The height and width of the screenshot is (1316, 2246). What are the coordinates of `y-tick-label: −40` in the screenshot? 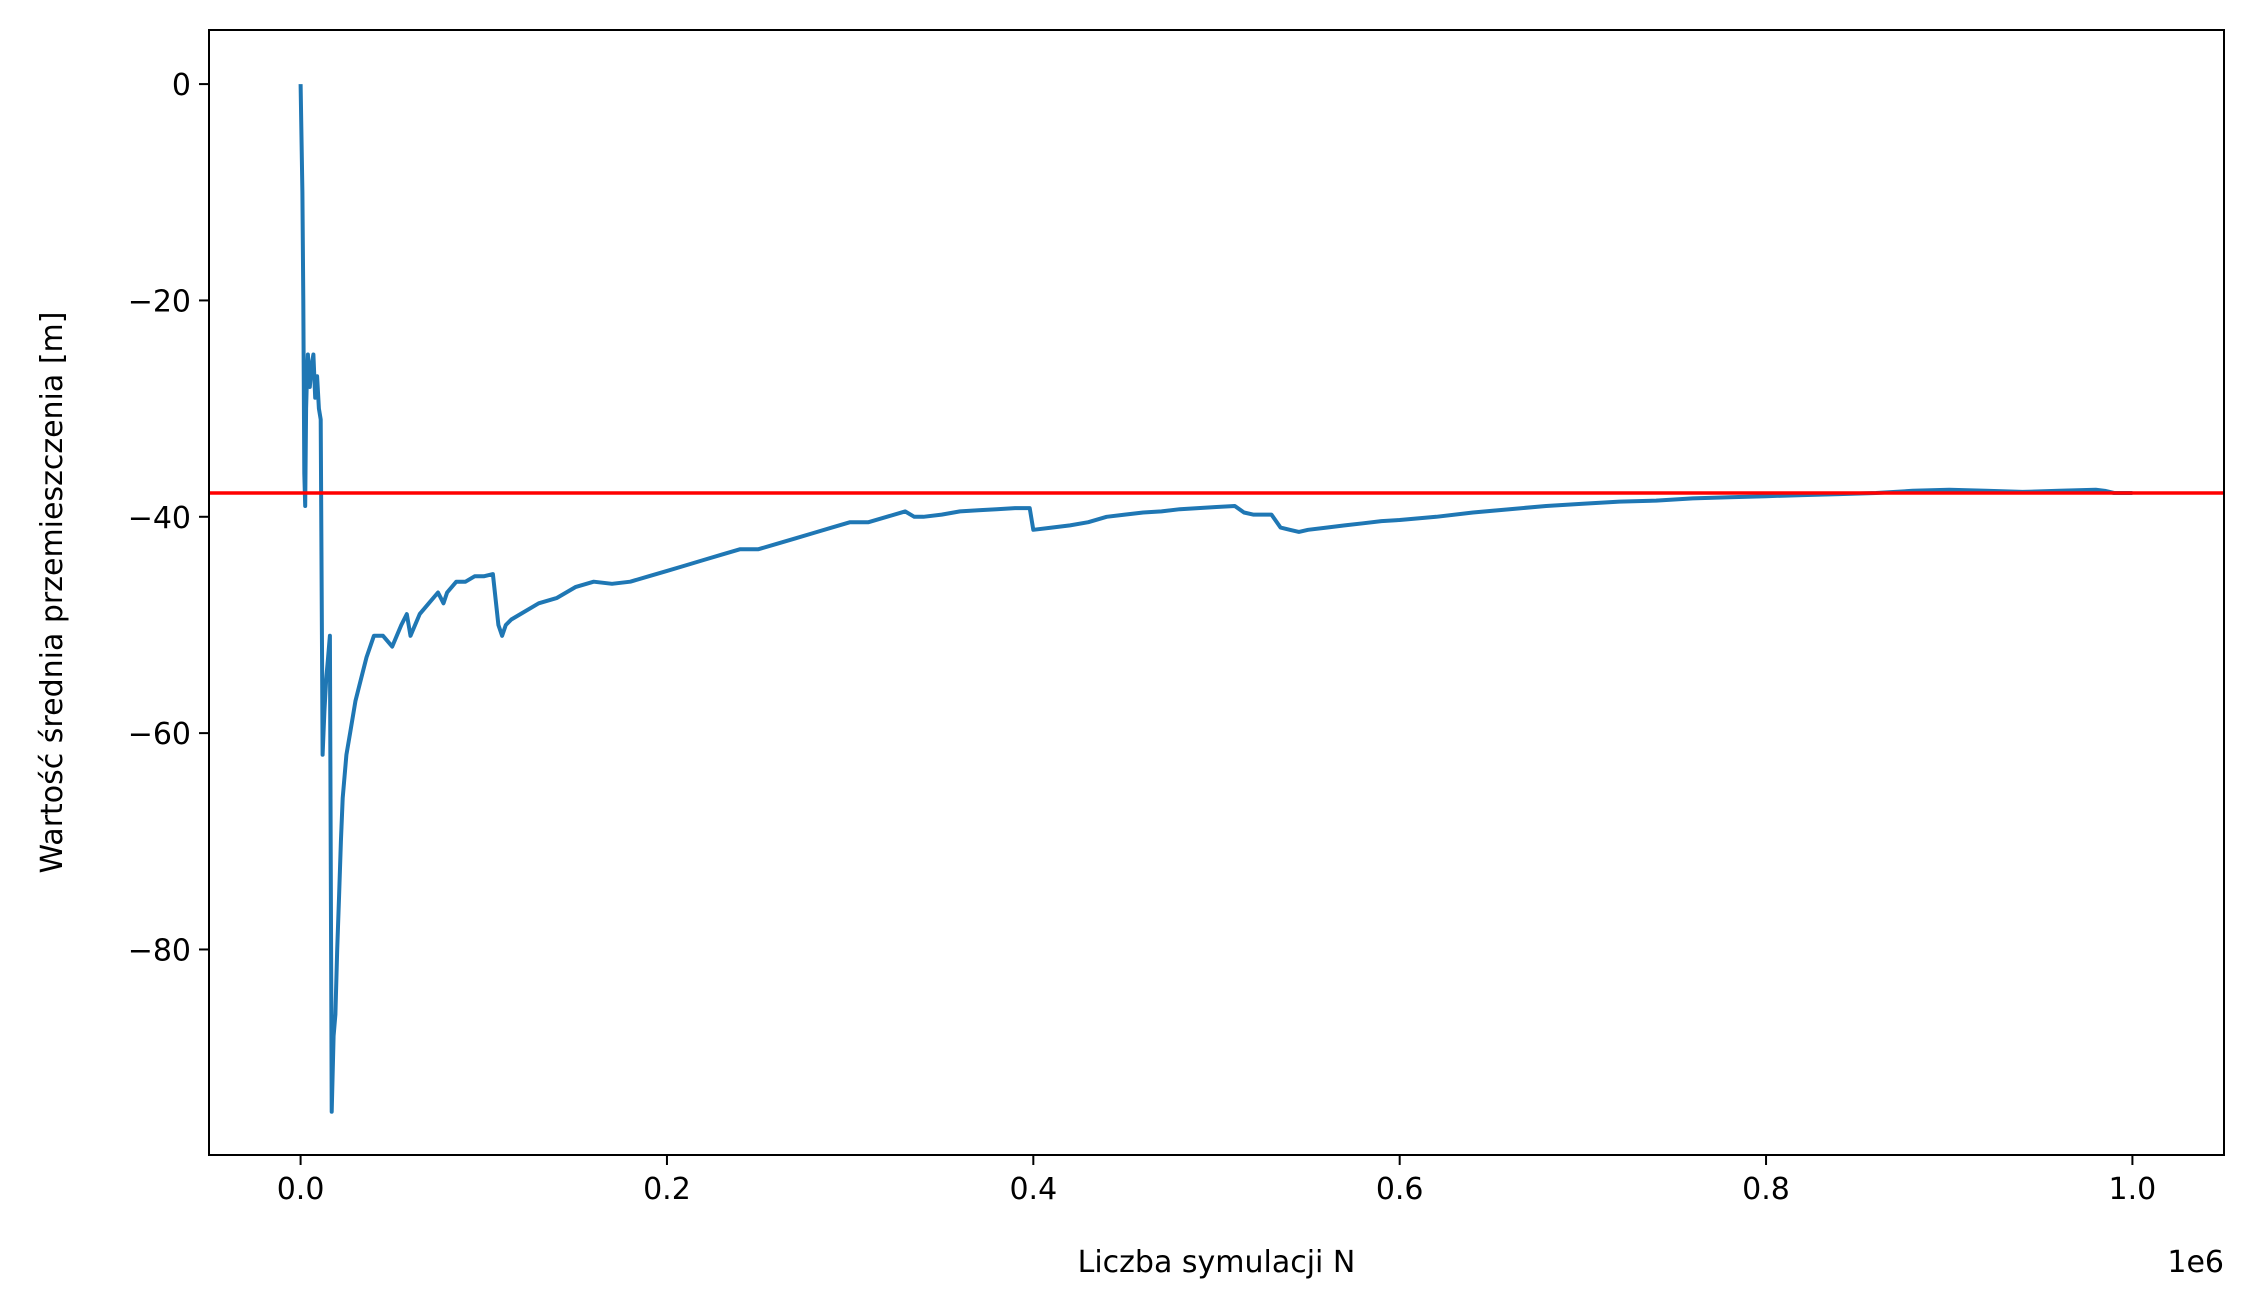 It's located at (159, 518).